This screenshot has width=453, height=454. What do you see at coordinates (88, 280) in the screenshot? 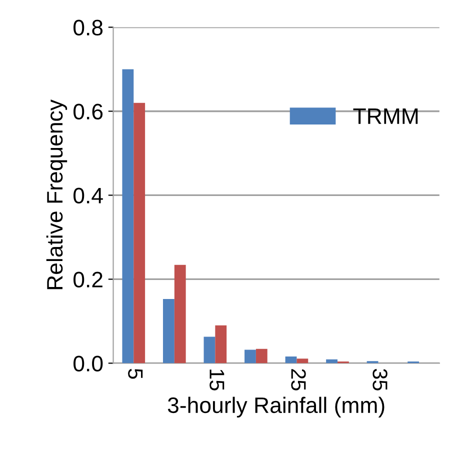
I see `y-tick-label: 0.2` at bounding box center [88, 280].